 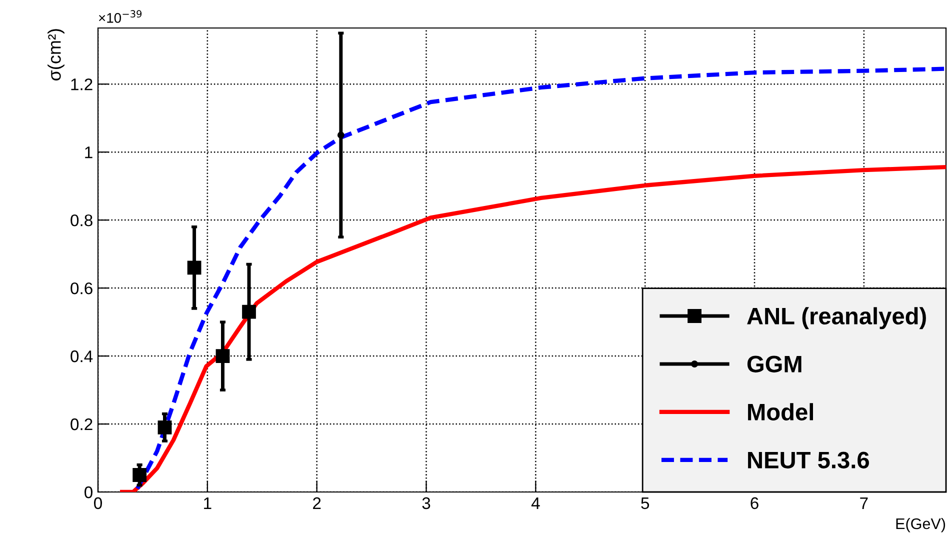 What do you see at coordinates (81, 424) in the screenshot?
I see `y-tick-label: 0.2` at bounding box center [81, 424].